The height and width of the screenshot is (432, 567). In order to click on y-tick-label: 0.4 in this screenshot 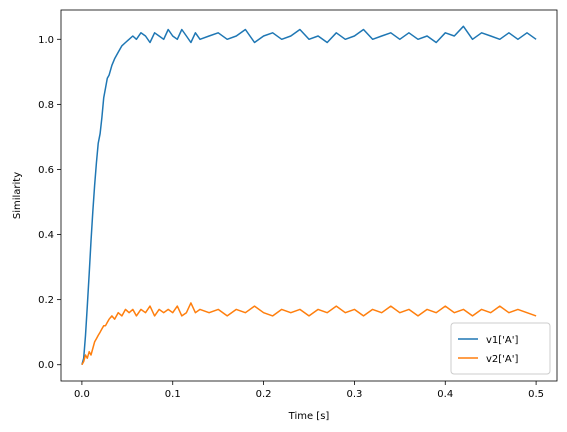, I will do `click(46, 235)`.